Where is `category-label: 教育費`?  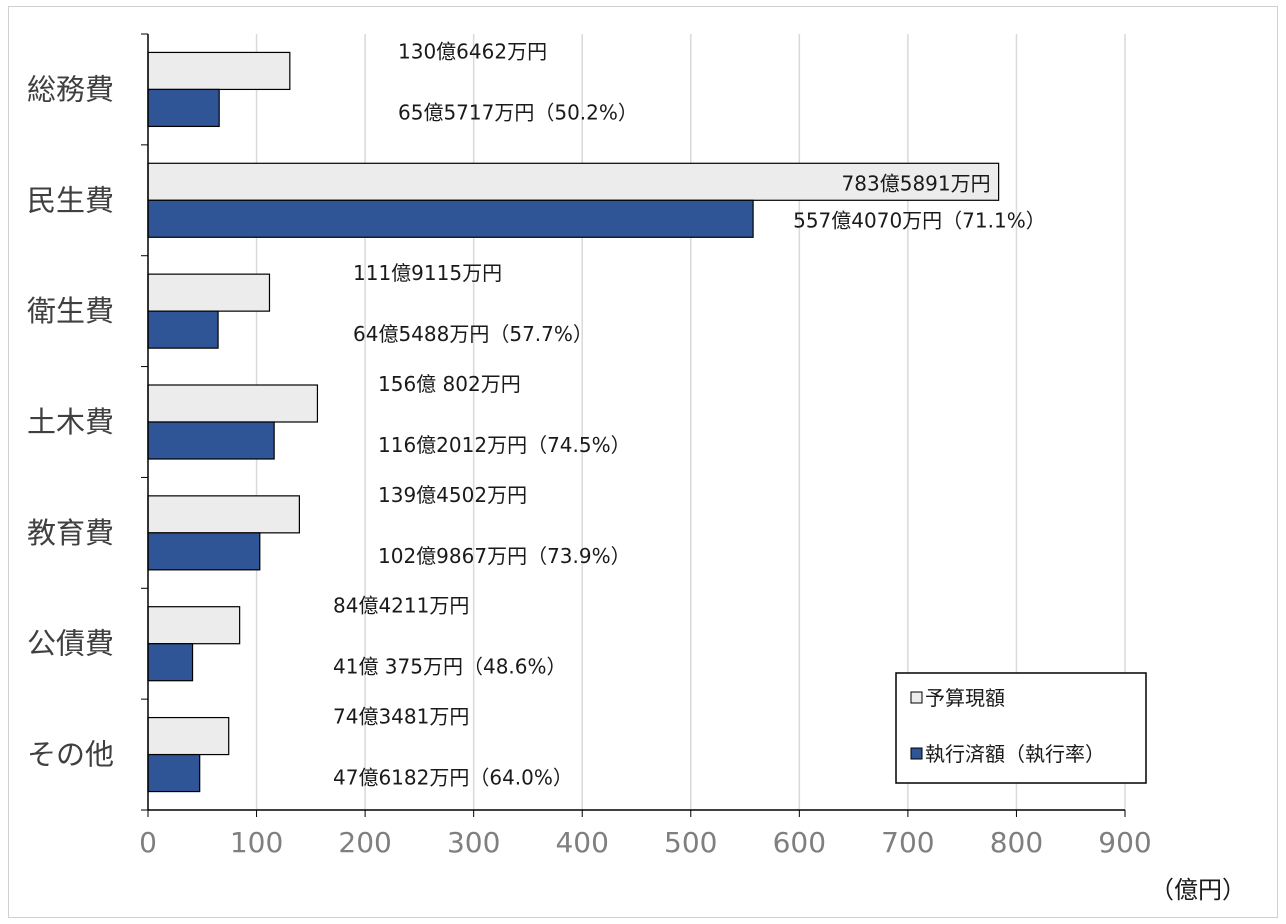 category-label: 教育費 is located at coordinates (70, 533).